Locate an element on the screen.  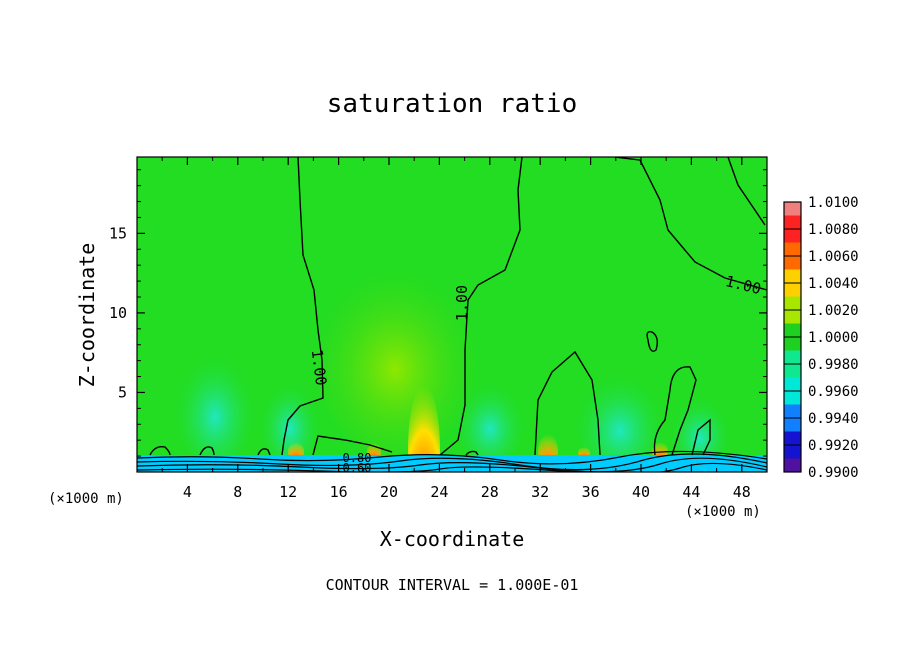
colorbar-label: 0.9920 is located at coordinates (833, 446).